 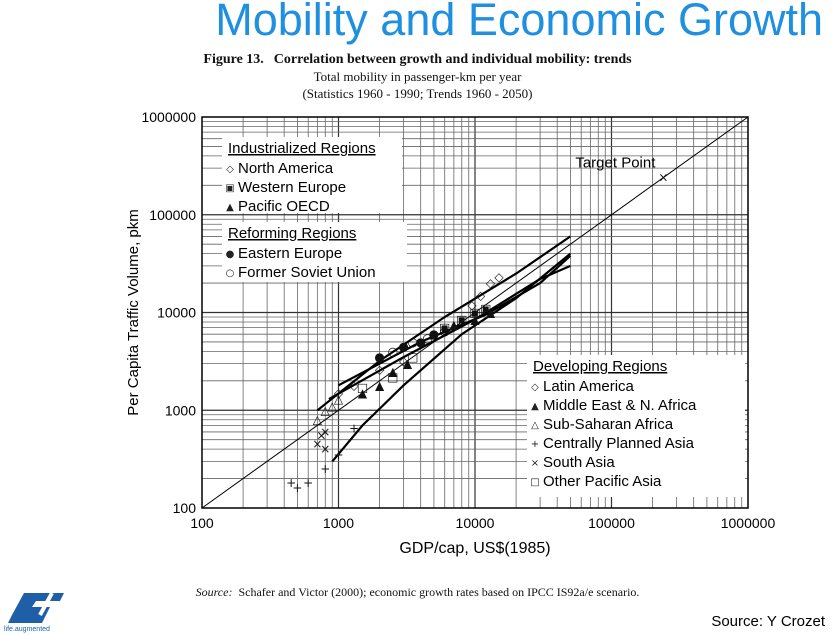 What do you see at coordinates (748, 523) in the screenshot?
I see `x-tick-label: 1000000` at bounding box center [748, 523].